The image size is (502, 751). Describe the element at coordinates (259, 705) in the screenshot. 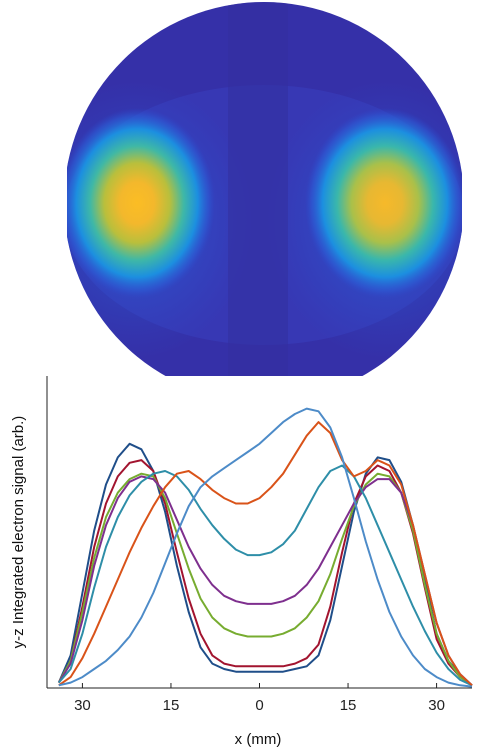

I see `x-tick-label: 0` at that location.